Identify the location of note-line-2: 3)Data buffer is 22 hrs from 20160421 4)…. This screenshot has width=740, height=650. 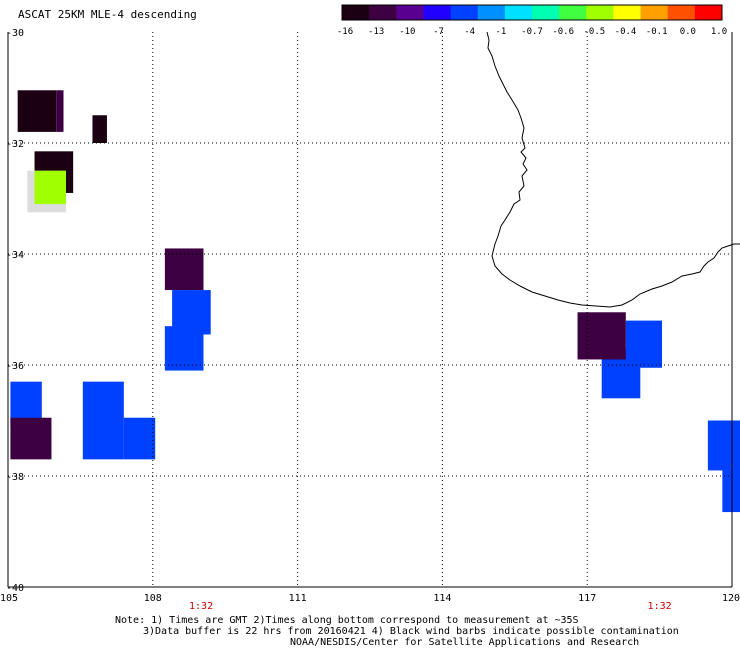
(411, 631).